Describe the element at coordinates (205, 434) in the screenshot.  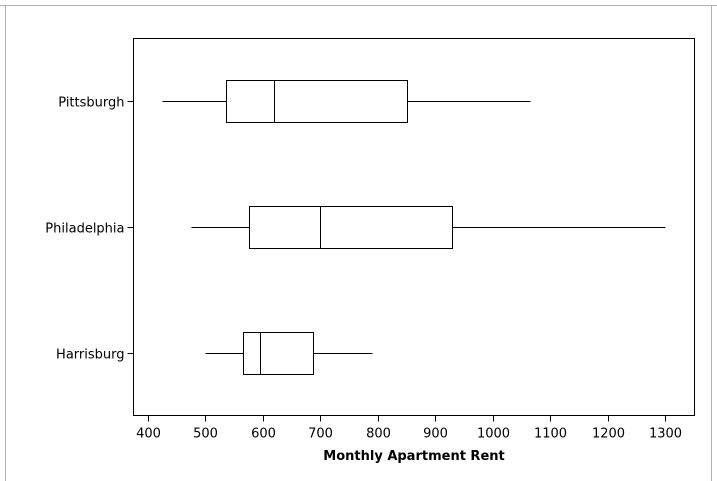
I see `x-tick-label: 500` at that location.